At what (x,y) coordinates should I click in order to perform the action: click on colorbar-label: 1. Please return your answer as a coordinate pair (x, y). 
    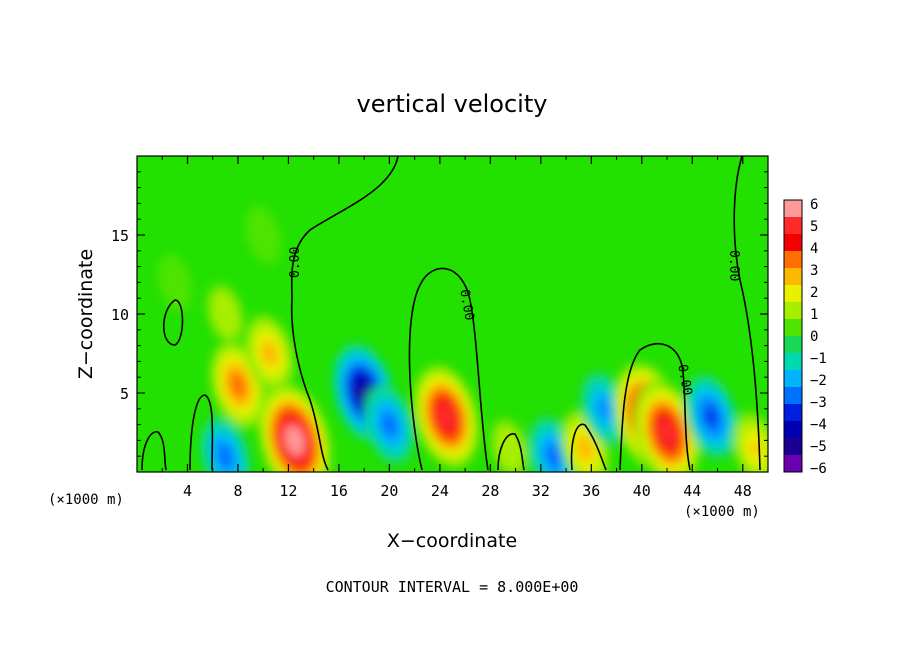
    Looking at the image, I should click on (814, 315).